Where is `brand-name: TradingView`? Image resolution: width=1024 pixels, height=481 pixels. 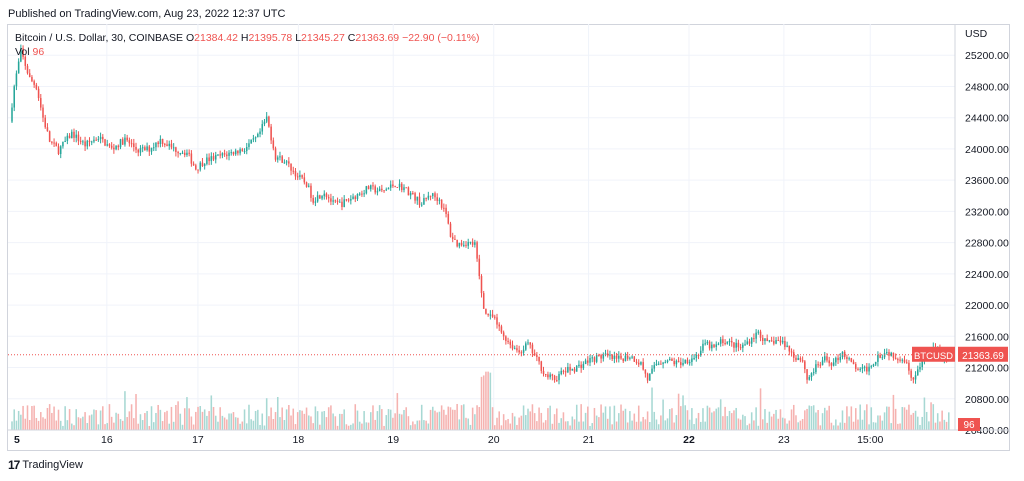 brand-name: TradingView is located at coordinates (52, 465).